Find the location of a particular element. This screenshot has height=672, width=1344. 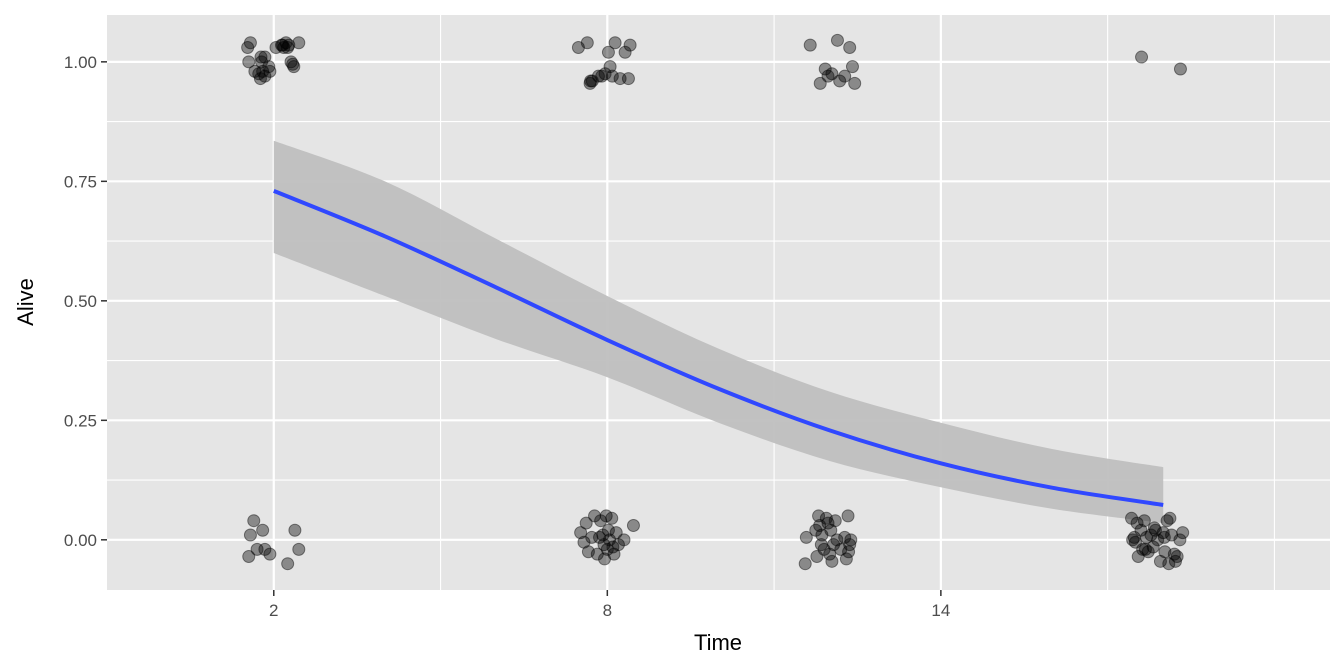

y-tick-label: 0.50 is located at coordinates (80, 301).